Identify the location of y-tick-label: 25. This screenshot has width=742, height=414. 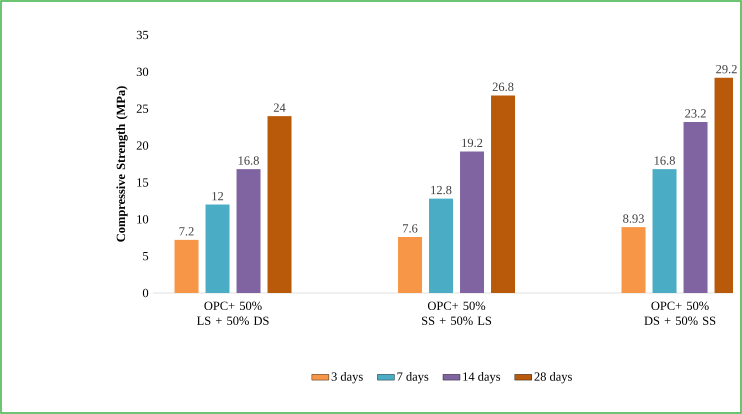
(142, 108).